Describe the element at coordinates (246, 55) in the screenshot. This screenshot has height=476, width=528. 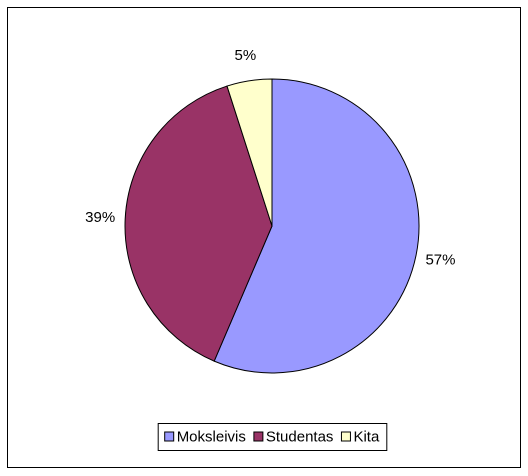
I see `data-label: 5%` at that location.